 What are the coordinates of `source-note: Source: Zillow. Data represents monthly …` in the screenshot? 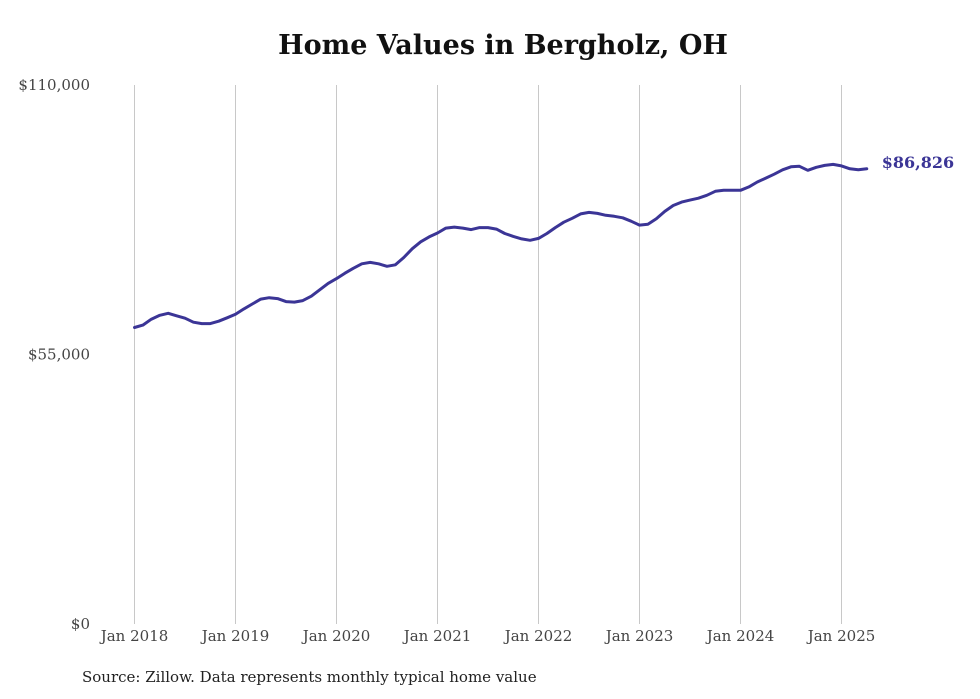 It's located at (309, 677).